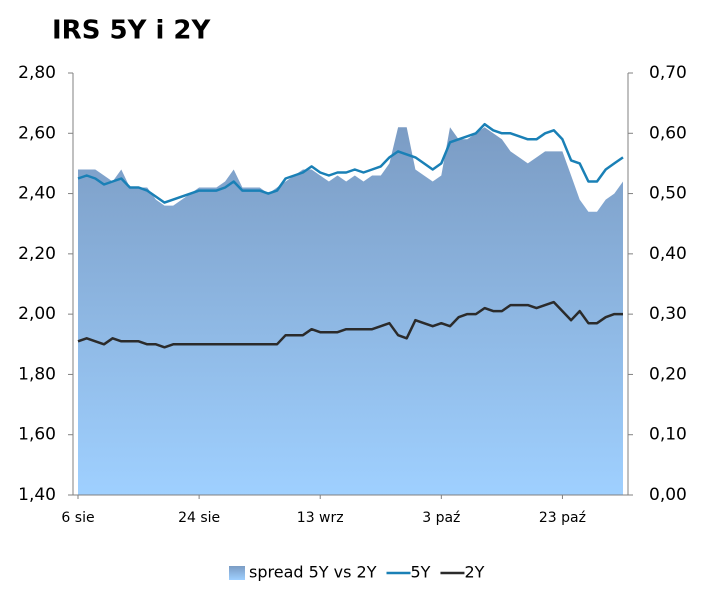  I want to click on y-tick-label: 1,80, so click(37, 374).